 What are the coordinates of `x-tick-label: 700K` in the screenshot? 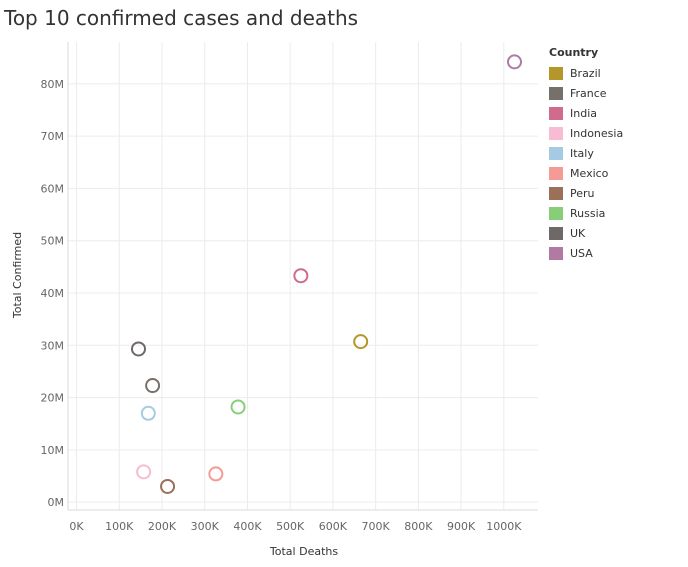 It's located at (376, 526).